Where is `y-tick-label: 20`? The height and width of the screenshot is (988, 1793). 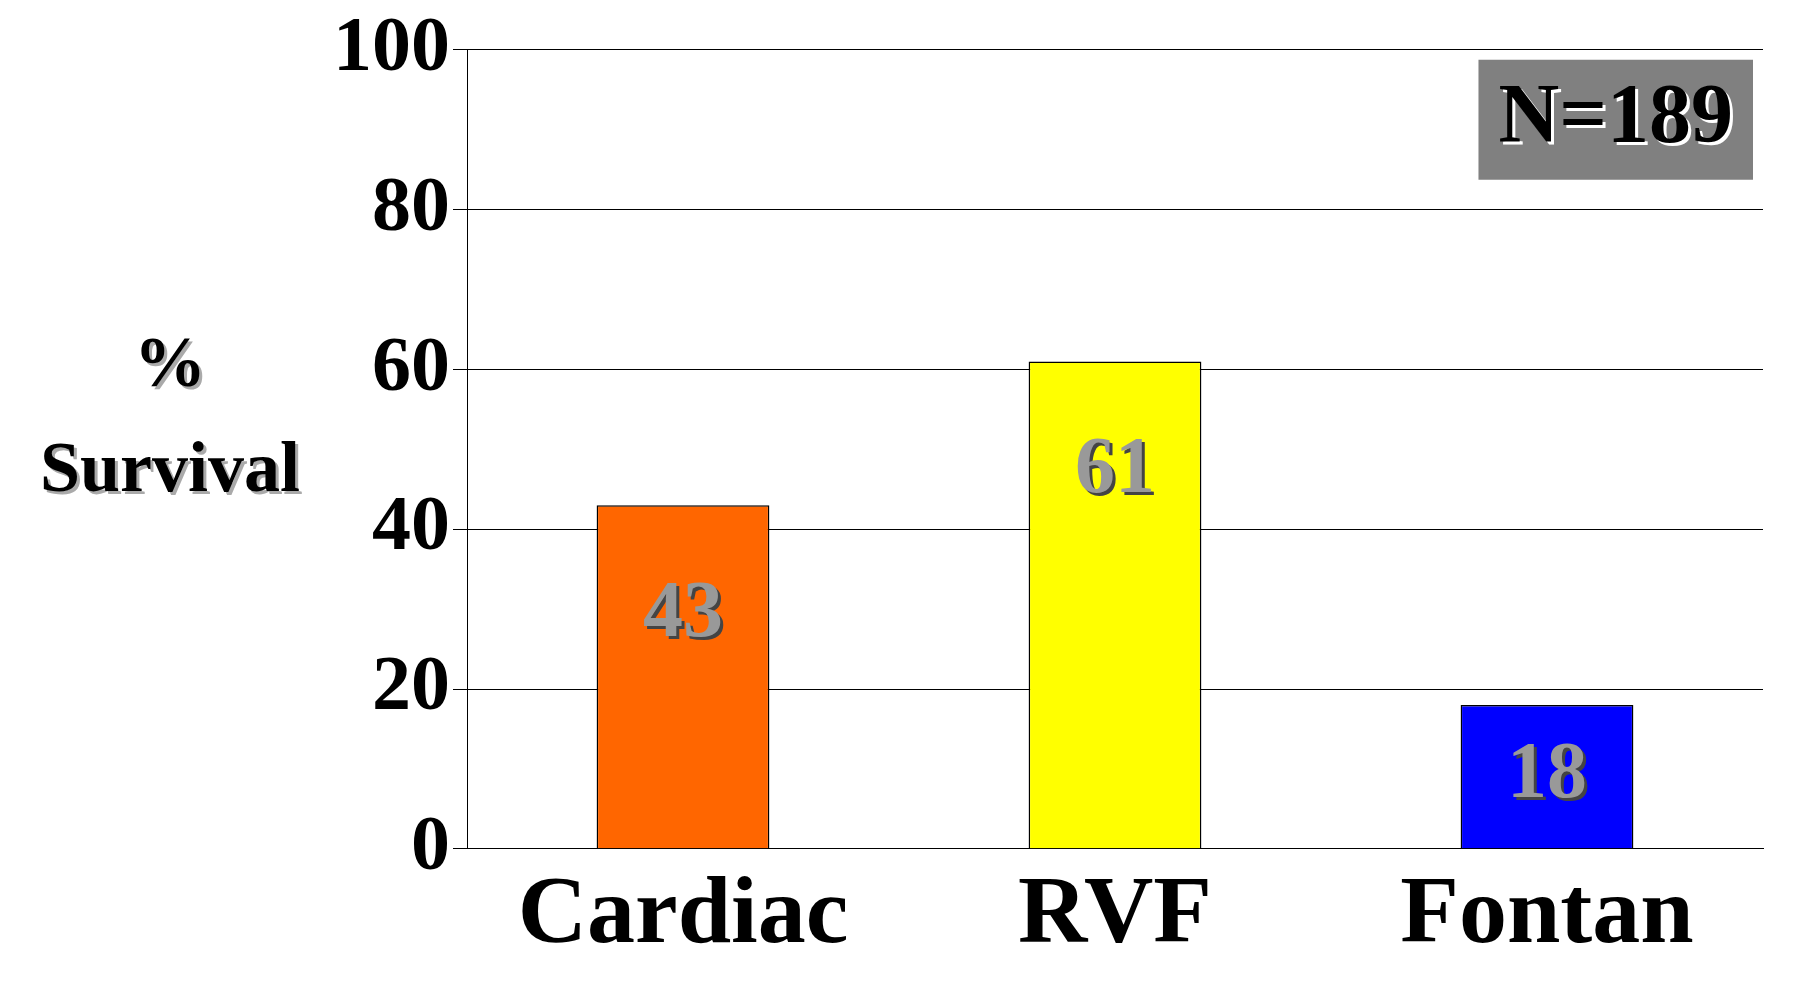
y-tick-label: 20 is located at coordinates (411, 683).